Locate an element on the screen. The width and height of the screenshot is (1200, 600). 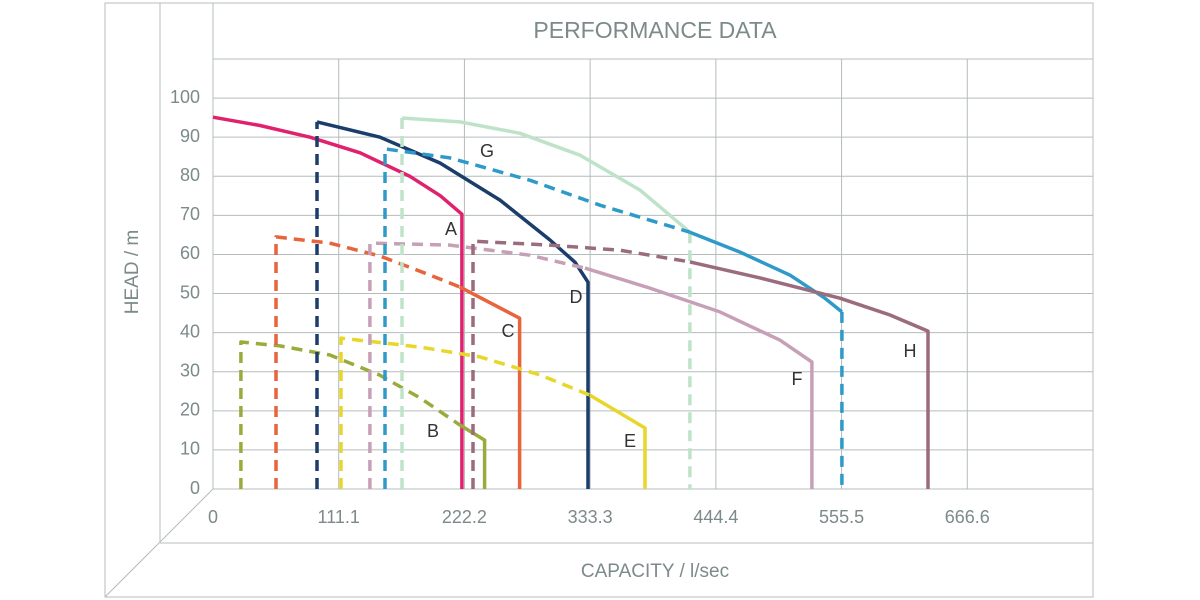
y-tick-label: 70 is located at coordinates (190, 214).